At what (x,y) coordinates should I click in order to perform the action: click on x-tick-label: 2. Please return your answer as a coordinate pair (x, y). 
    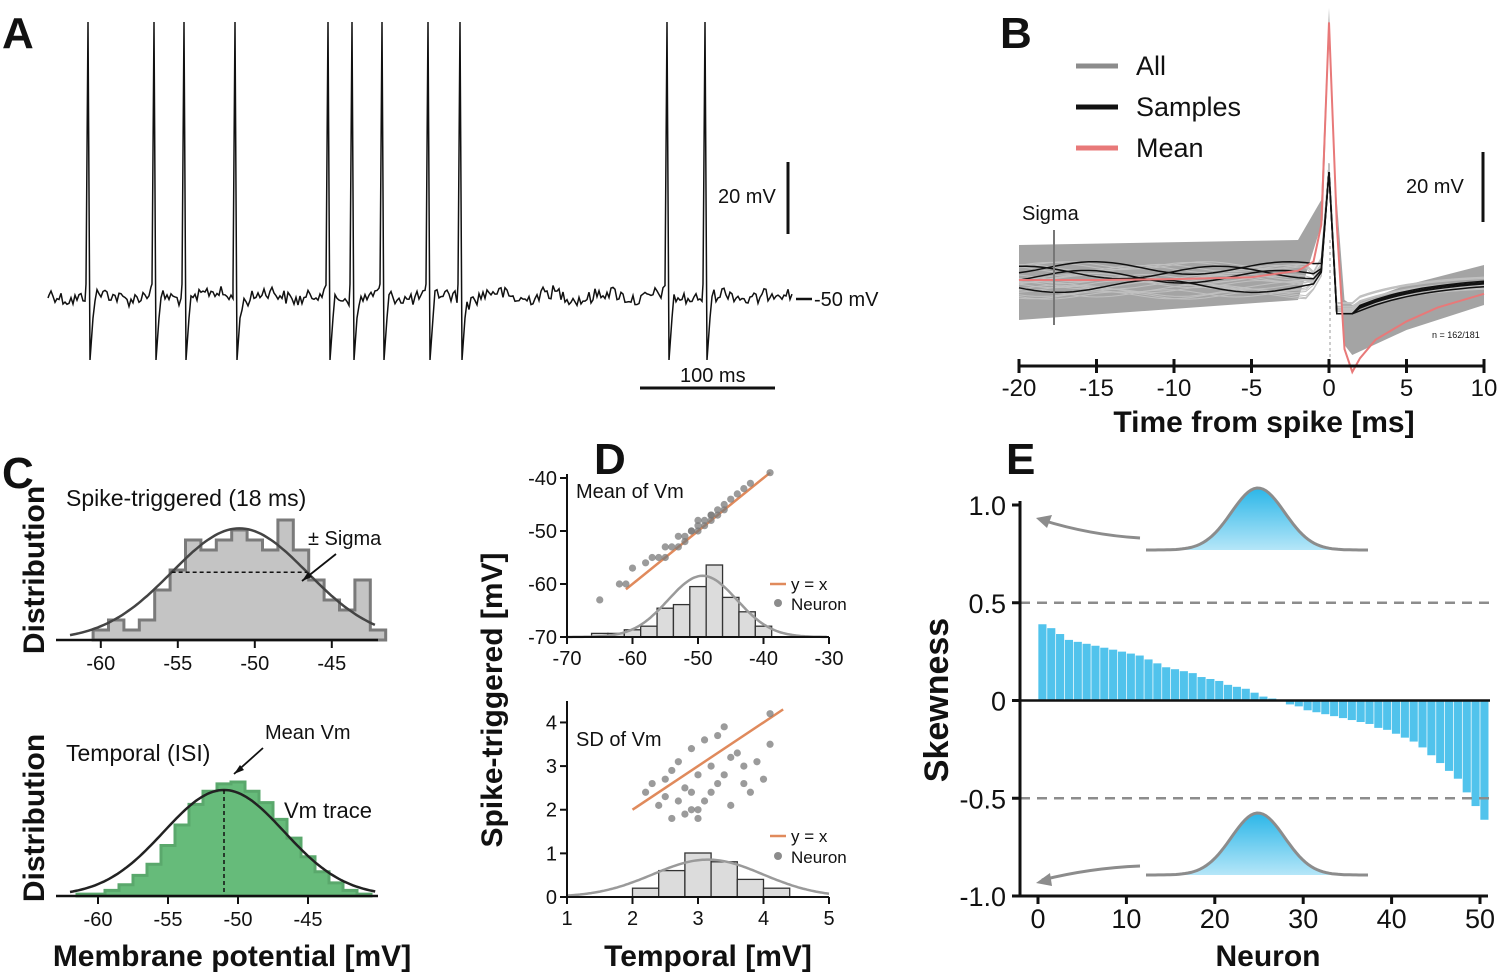
    Looking at the image, I should click on (632, 919).